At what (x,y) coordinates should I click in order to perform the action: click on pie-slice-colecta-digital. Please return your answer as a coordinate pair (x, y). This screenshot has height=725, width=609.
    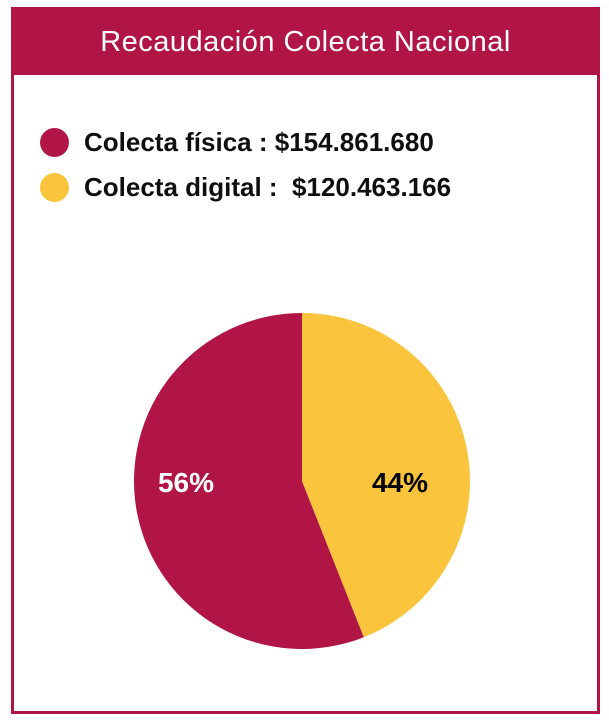
    Looking at the image, I should click on (386, 475).